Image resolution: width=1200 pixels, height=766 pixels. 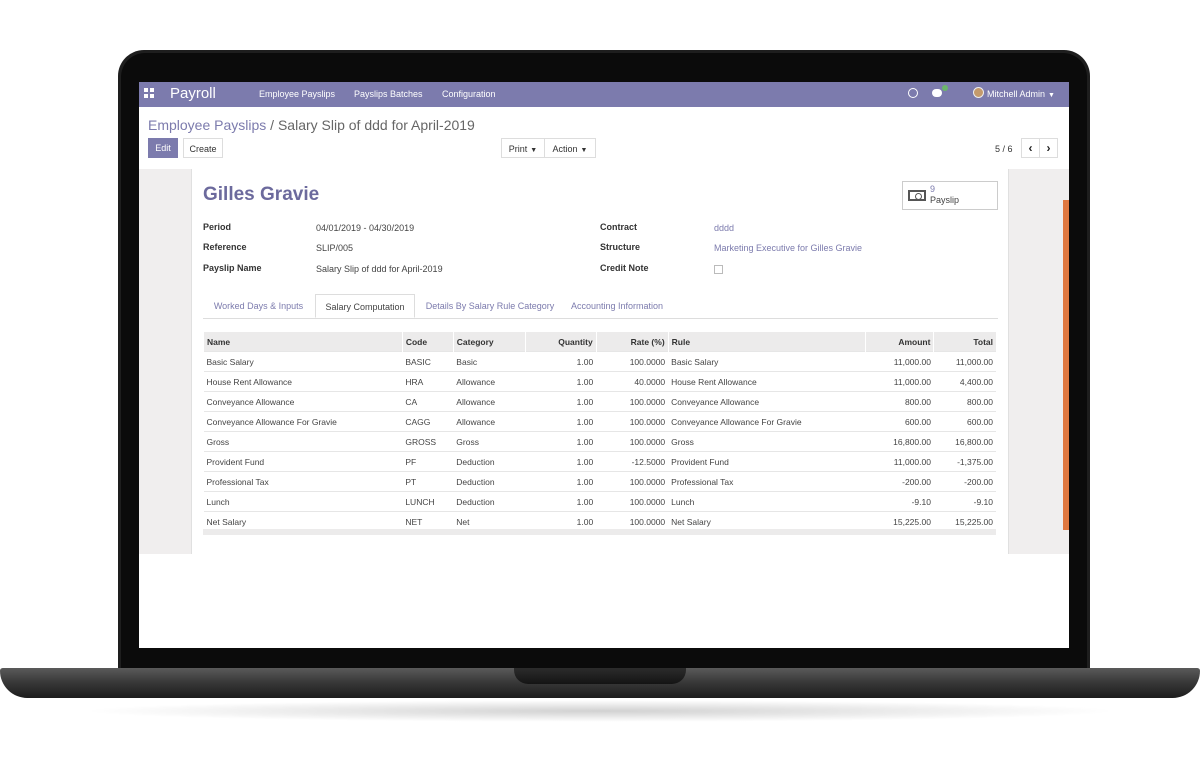 What do you see at coordinates (365, 306) in the screenshot?
I see `tab-salary-computation: Salary Computation` at bounding box center [365, 306].